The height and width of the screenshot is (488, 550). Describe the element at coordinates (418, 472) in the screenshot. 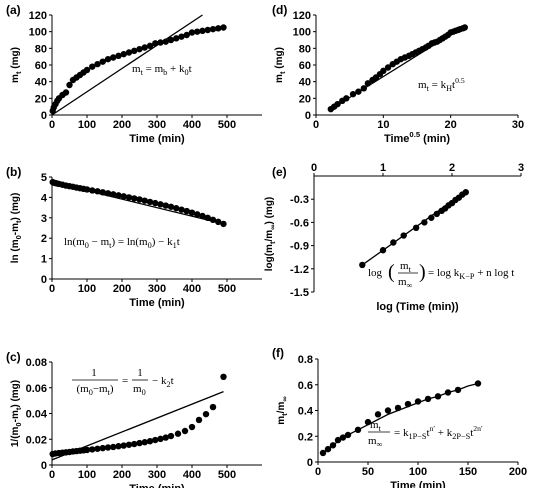

I see `x-tick-label: 100` at that location.